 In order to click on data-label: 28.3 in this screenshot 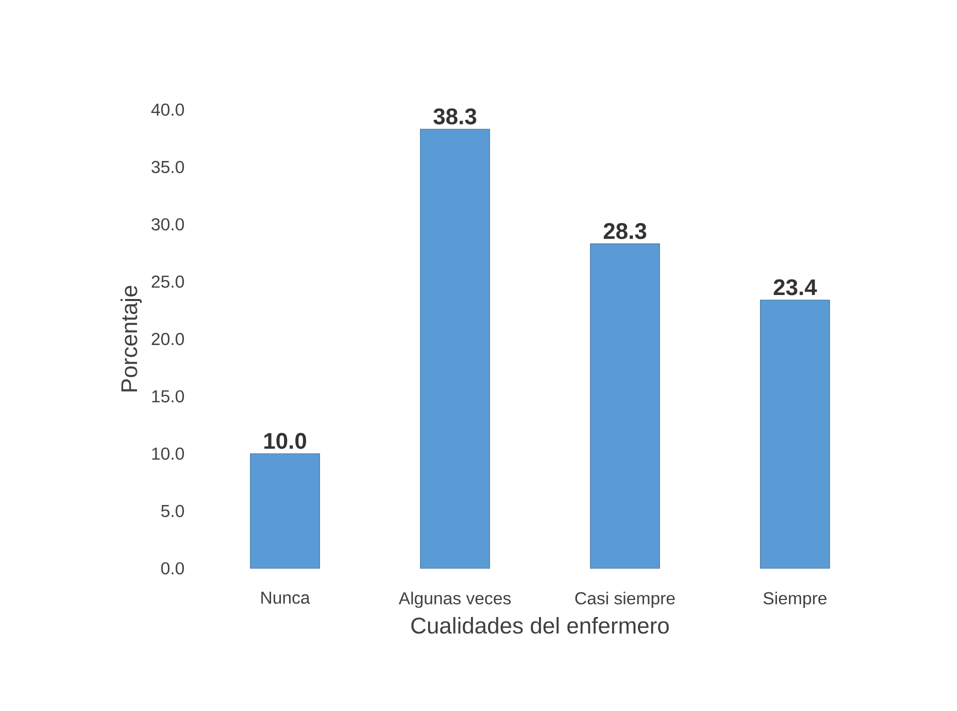, I will do `click(625, 231)`.